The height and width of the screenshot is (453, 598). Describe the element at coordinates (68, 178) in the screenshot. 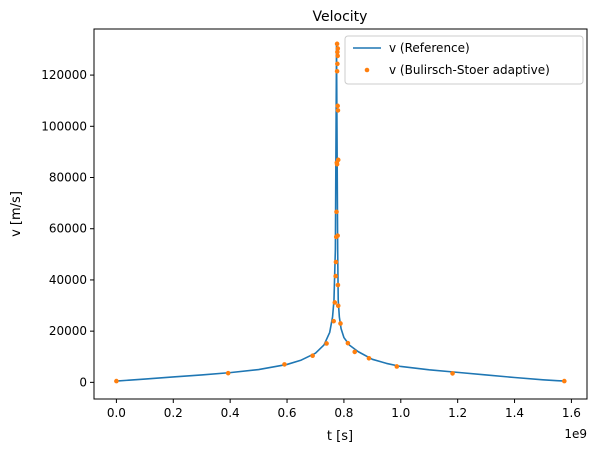

I see `y-tick-label: 80000` at that location.